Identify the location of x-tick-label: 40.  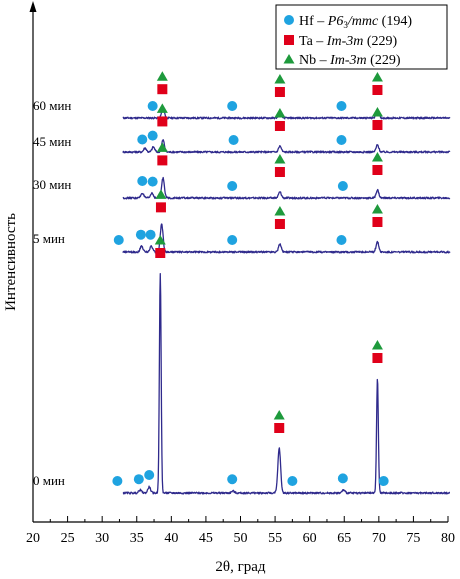
(171, 538).